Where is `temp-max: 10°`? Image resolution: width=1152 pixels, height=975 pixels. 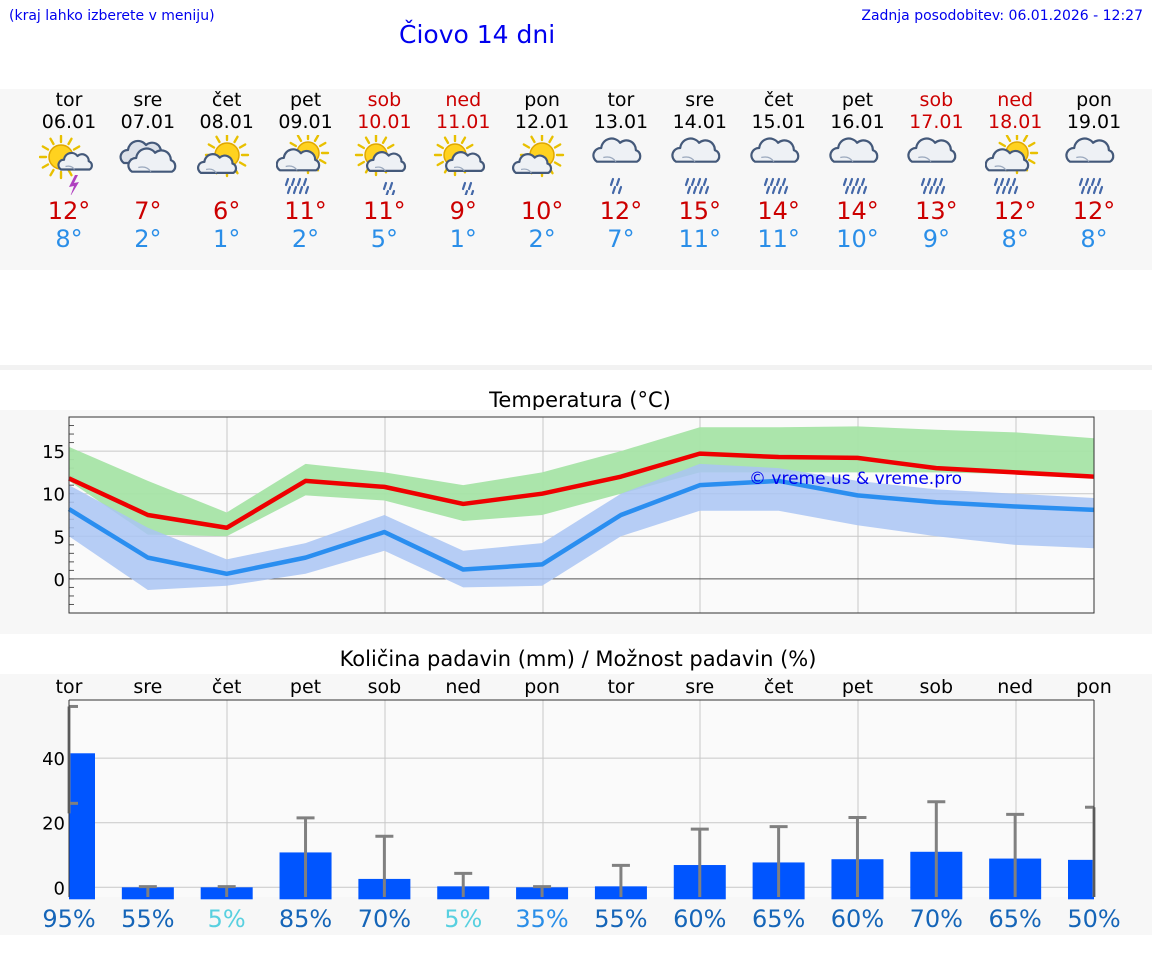 temp-max: 10° is located at coordinates (542, 211).